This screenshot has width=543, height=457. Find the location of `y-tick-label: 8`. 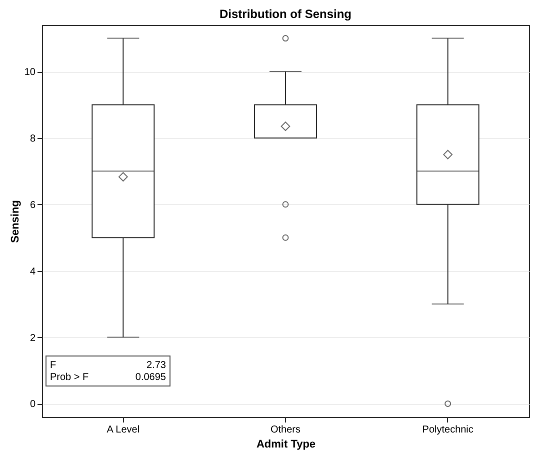

y-tick-label: 8 is located at coordinates (33, 138).